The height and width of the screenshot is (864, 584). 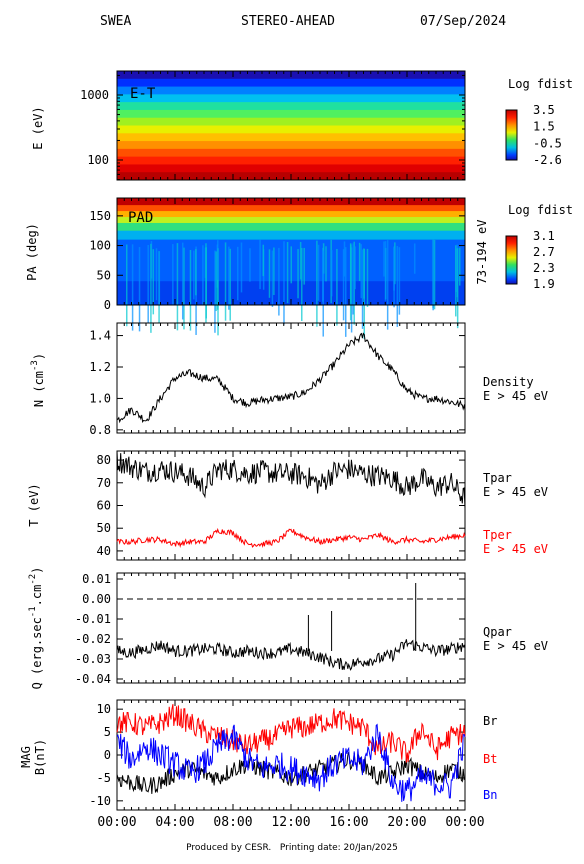 What do you see at coordinates (482, 251) in the screenshot?
I see `pad-energy-label: 73-194 eV` at bounding box center [482, 251].